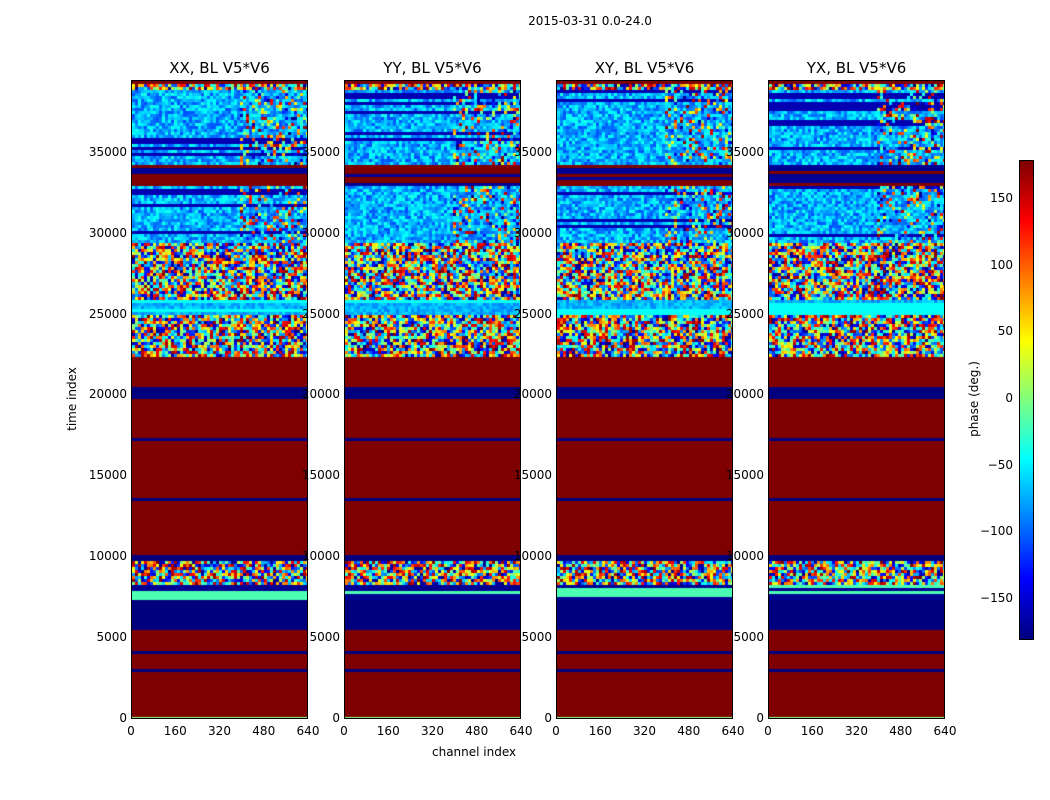  Describe the element at coordinates (973, 399) in the screenshot. I see `colorbar-label: phase (deg.)` at that location.